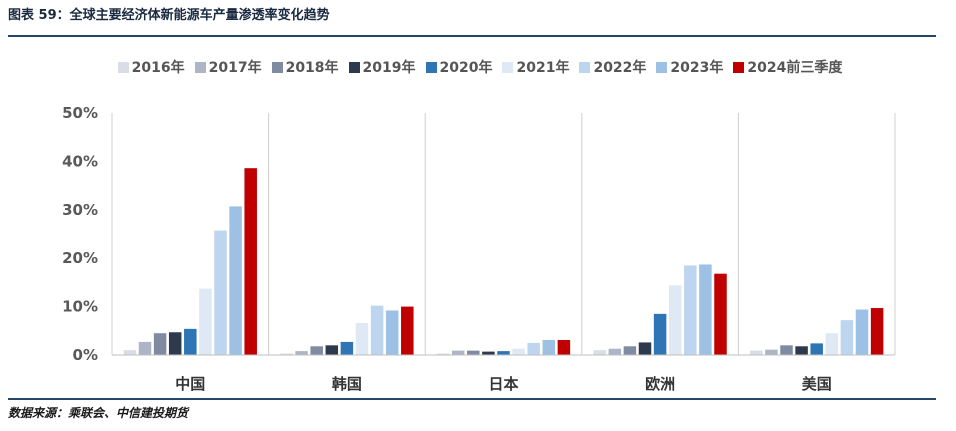 The image size is (956, 431). What do you see at coordinates (466, 68) in the screenshot?
I see `legend-label: 2020年` at bounding box center [466, 68].